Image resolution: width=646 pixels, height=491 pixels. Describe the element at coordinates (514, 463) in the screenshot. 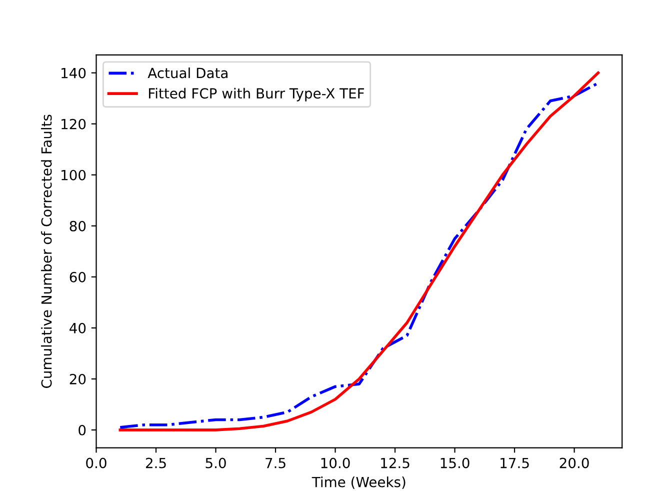

I see `x-tick-label: 17.5` at that location.